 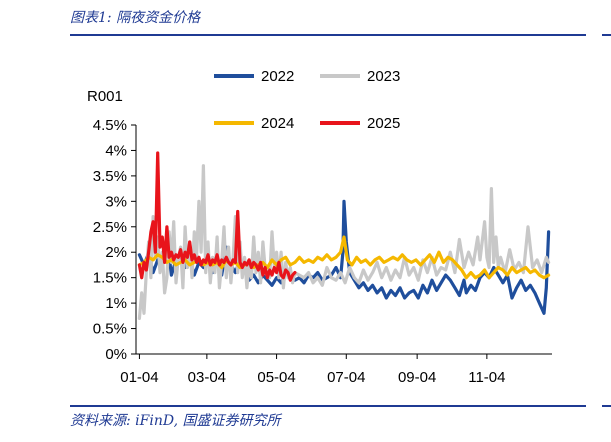 I want to click on y-tick-label: 0%, so click(x=116, y=354).